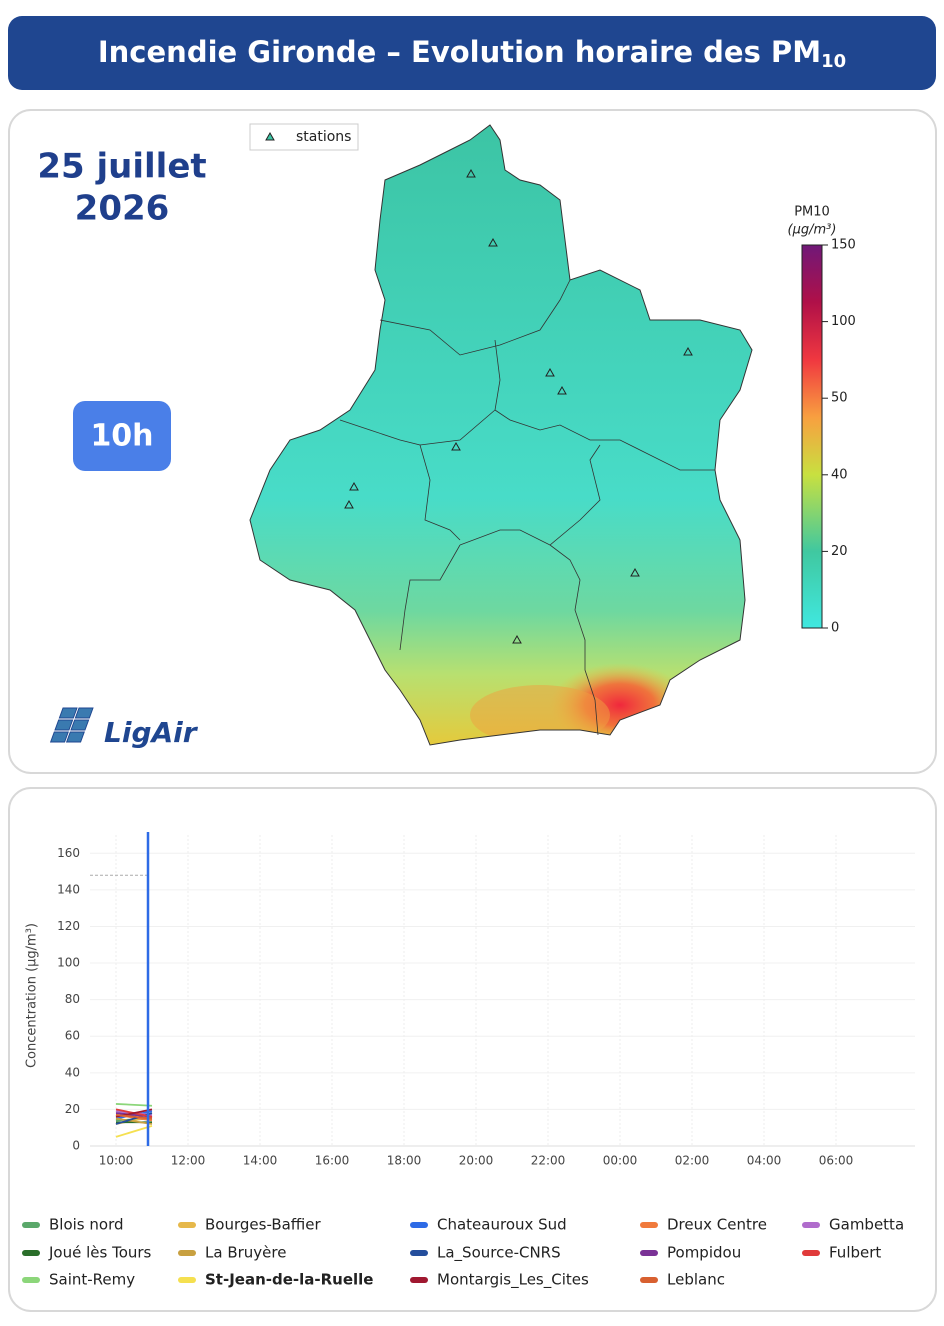 Image resolution: width=944 pixels, height=1326 pixels. What do you see at coordinates (812, 436) in the screenshot?
I see `colorbar-bar` at bounding box center [812, 436].